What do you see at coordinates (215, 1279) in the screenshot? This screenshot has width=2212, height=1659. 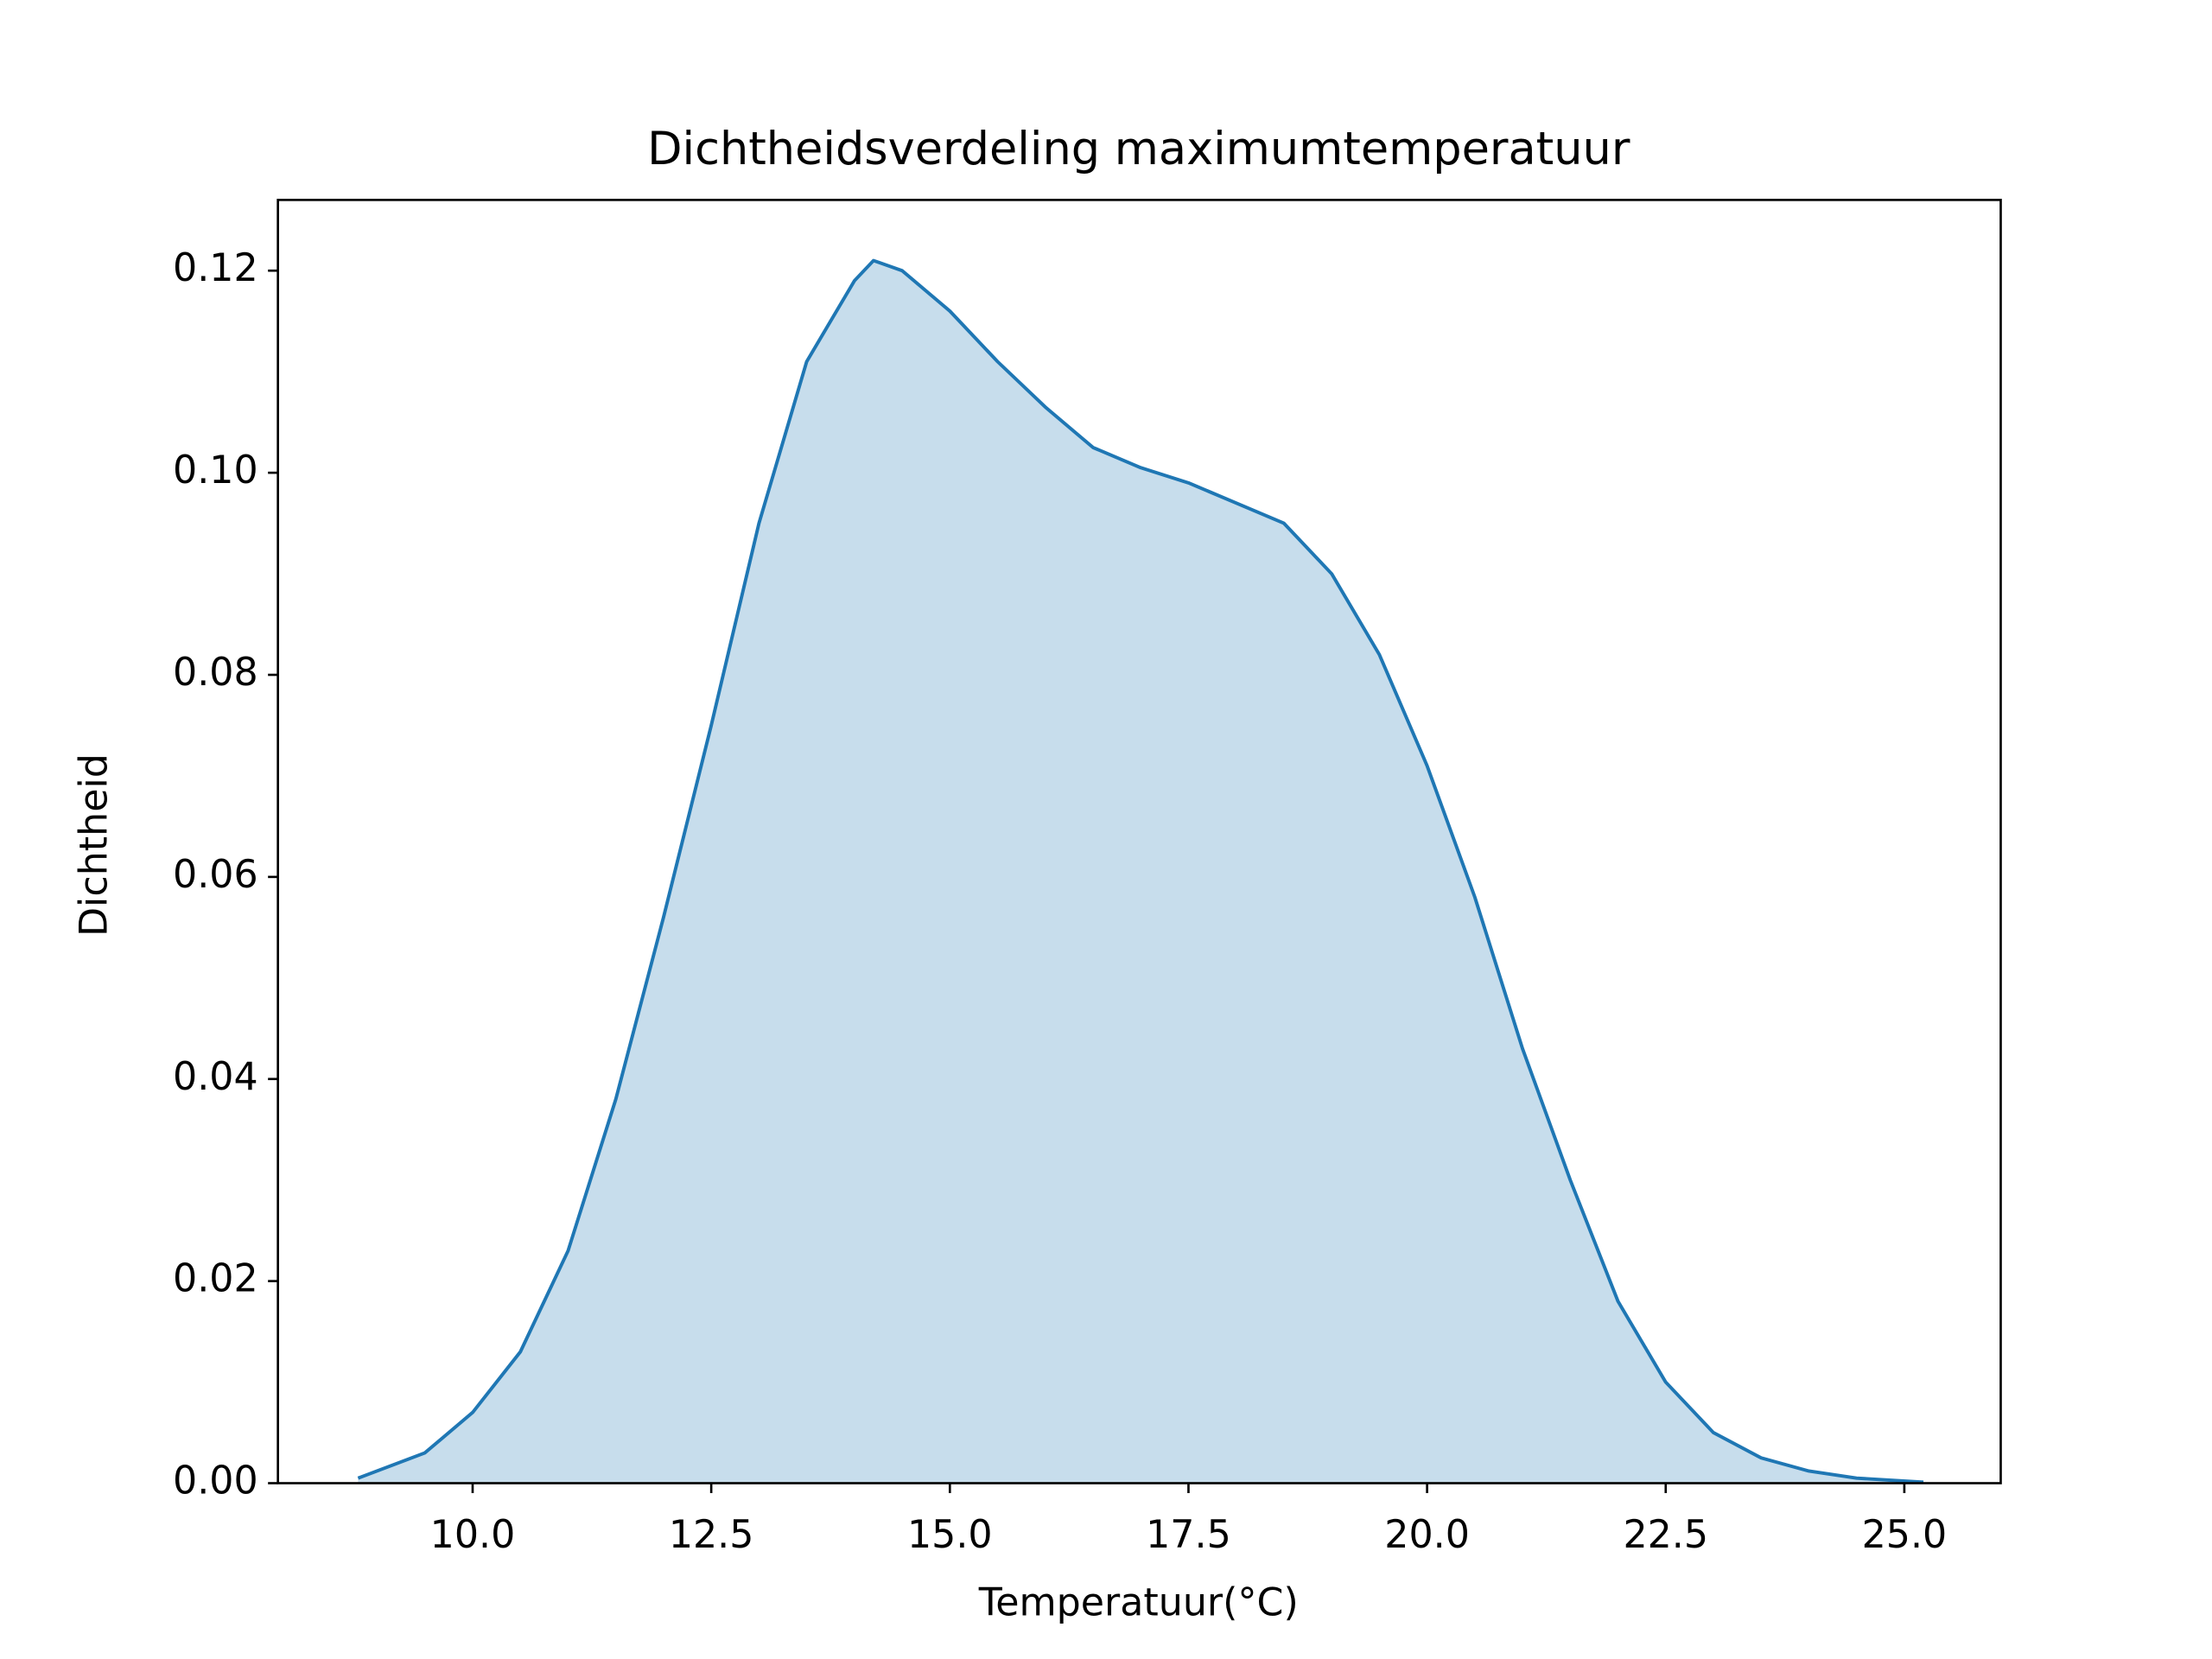 I see `y-tick-label: 0.02` at bounding box center [215, 1279].